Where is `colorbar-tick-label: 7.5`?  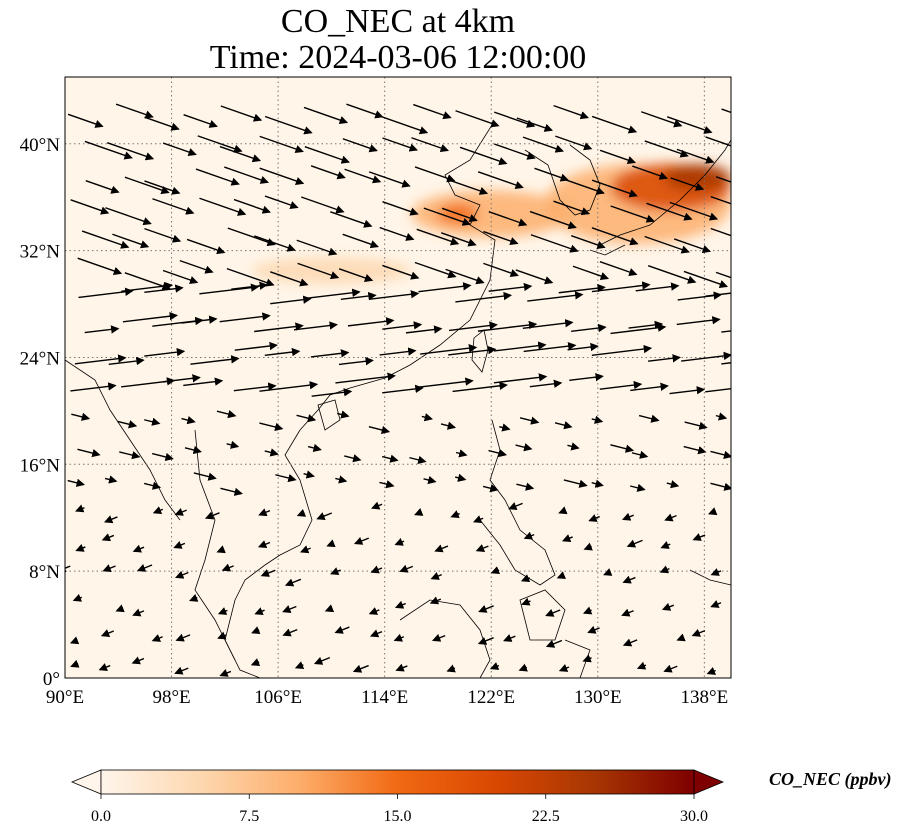 colorbar-tick-label: 7.5 is located at coordinates (249, 816).